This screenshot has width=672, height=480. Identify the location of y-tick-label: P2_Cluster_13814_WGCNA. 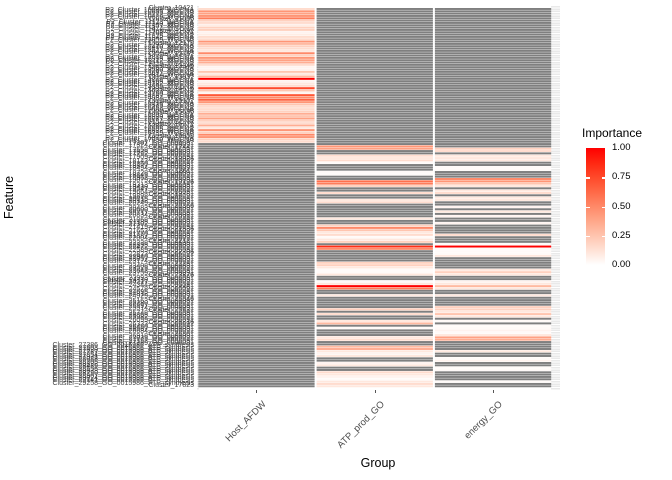
(149, 76).